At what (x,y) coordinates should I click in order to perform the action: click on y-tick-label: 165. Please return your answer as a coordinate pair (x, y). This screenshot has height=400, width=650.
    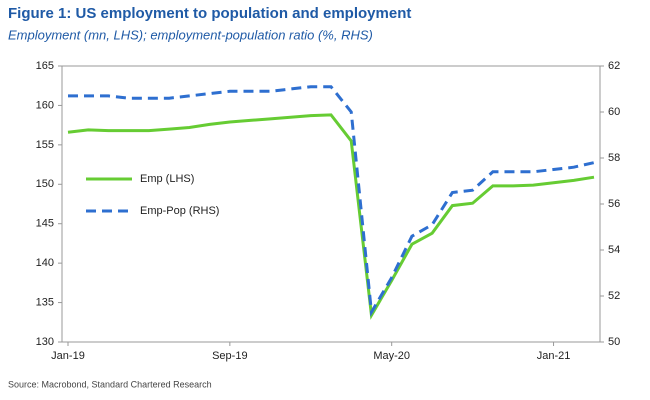
    Looking at the image, I should click on (45, 66).